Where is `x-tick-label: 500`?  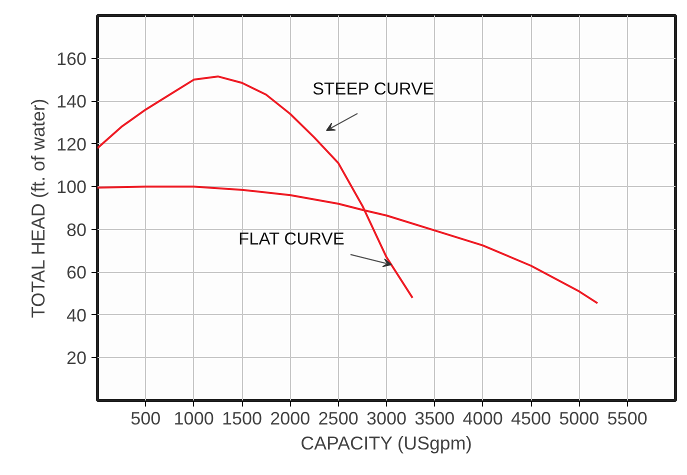
x-tick-label: 500 is located at coordinates (145, 418).